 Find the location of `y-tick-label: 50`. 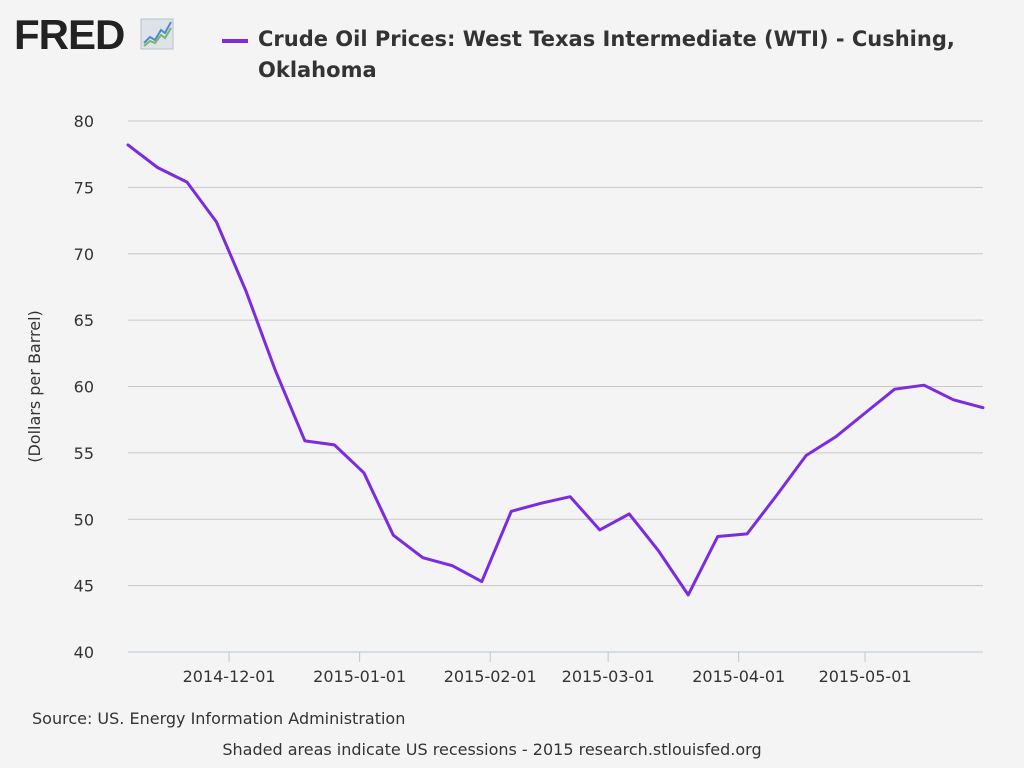

y-tick-label: 50 is located at coordinates (84, 519).